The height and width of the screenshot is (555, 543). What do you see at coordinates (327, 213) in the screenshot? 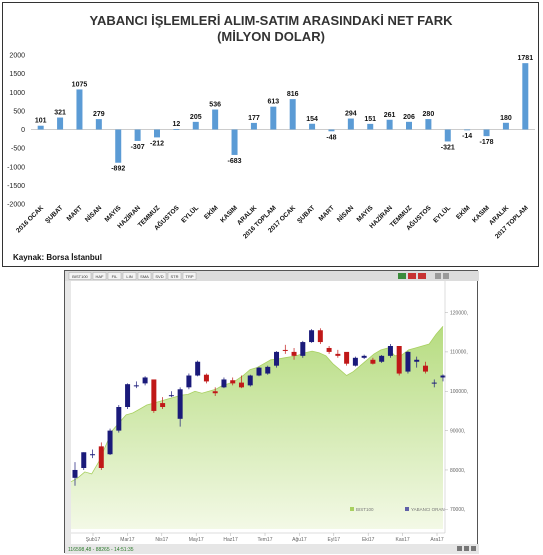
I see `category-label: MART` at bounding box center [327, 213].